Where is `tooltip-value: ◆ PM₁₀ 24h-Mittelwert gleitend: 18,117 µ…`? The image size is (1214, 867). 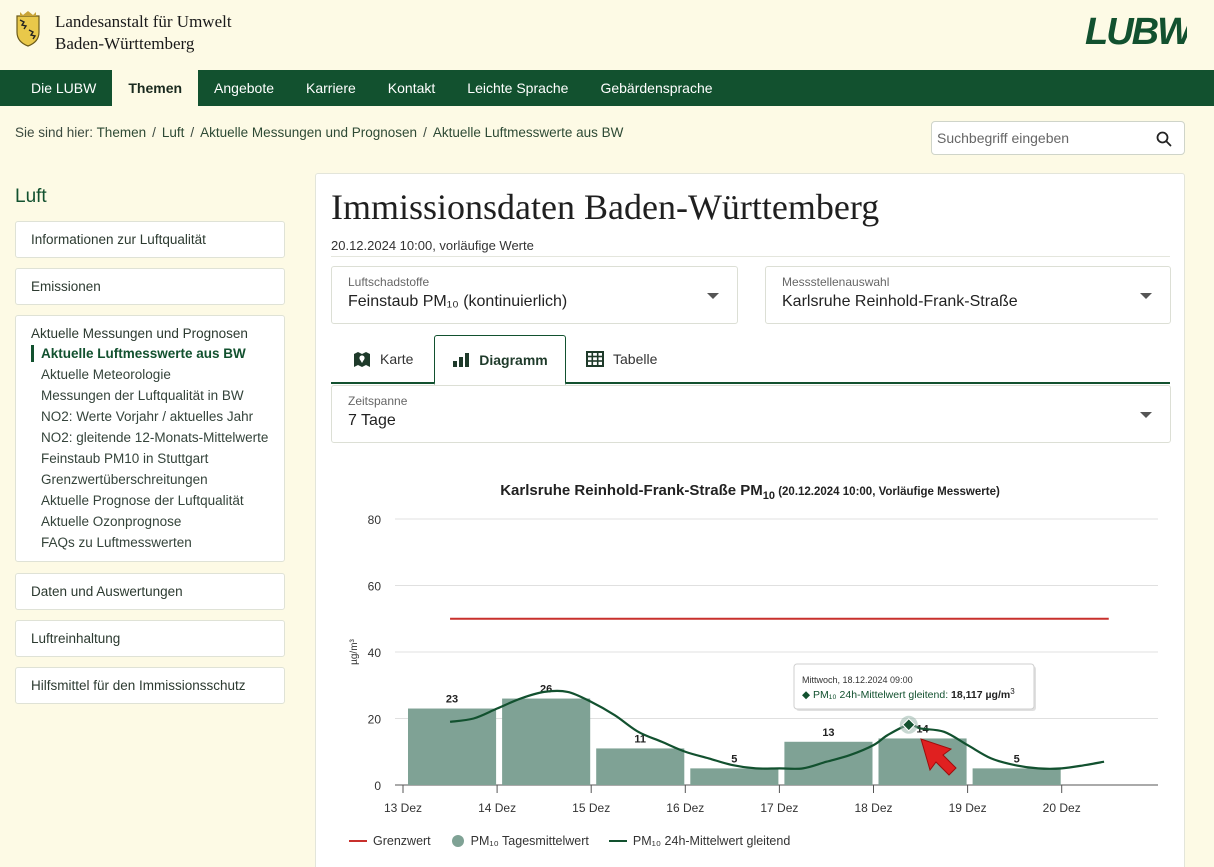
tooltip-value: ◆ PM₁₀ 24h-Mittelwert gleitend: 18,117 µ… is located at coordinates (908, 694).